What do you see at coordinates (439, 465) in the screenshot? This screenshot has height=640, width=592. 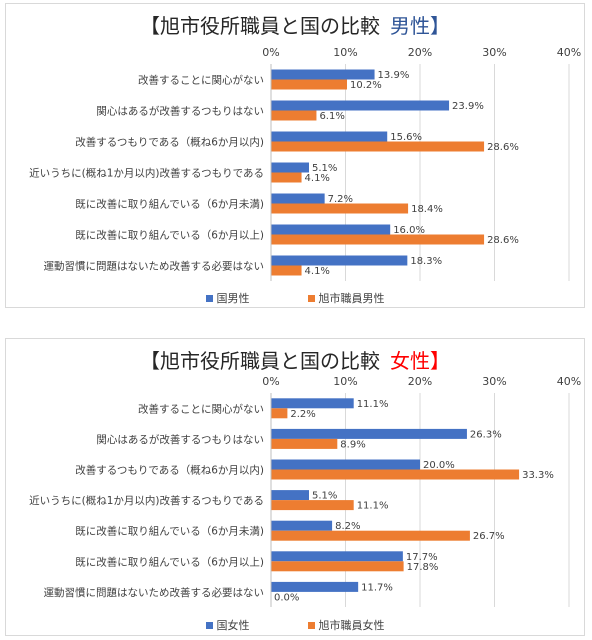 I see `data-label: 20.0%` at bounding box center [439, 465].